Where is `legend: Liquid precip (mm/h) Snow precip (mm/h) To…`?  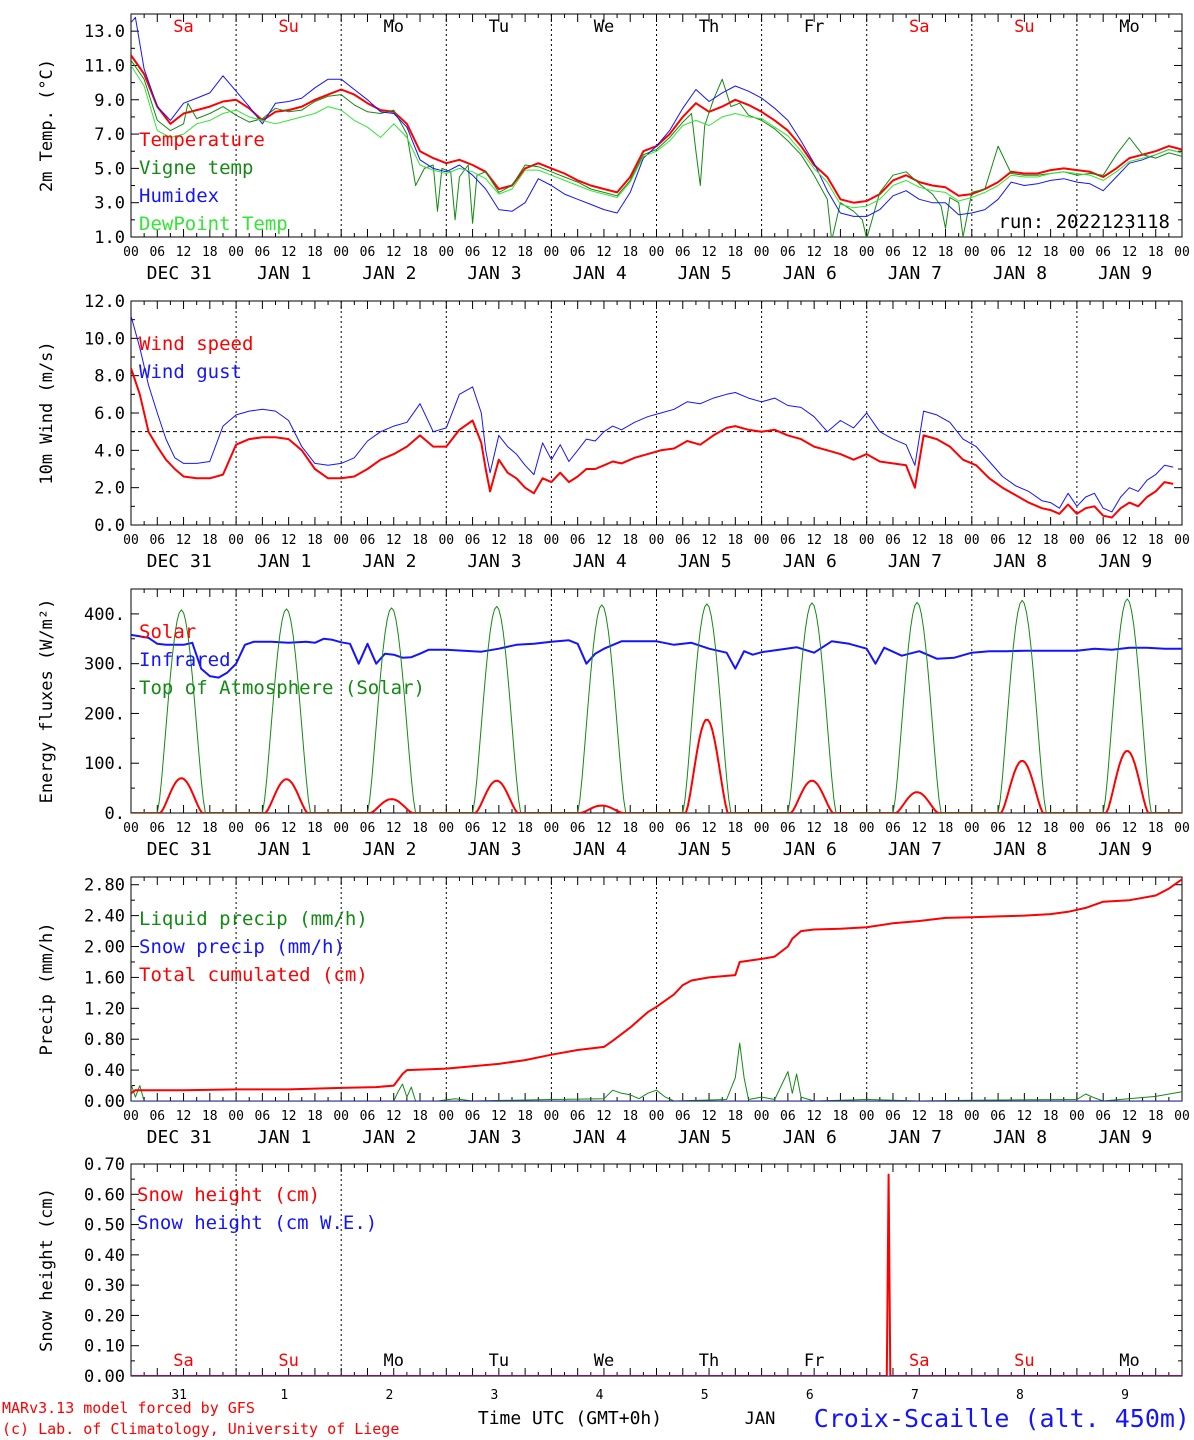
legend: Liquid precip (mm/h) Snow precip (mm/h) To… is located at coordinates (253, 947).